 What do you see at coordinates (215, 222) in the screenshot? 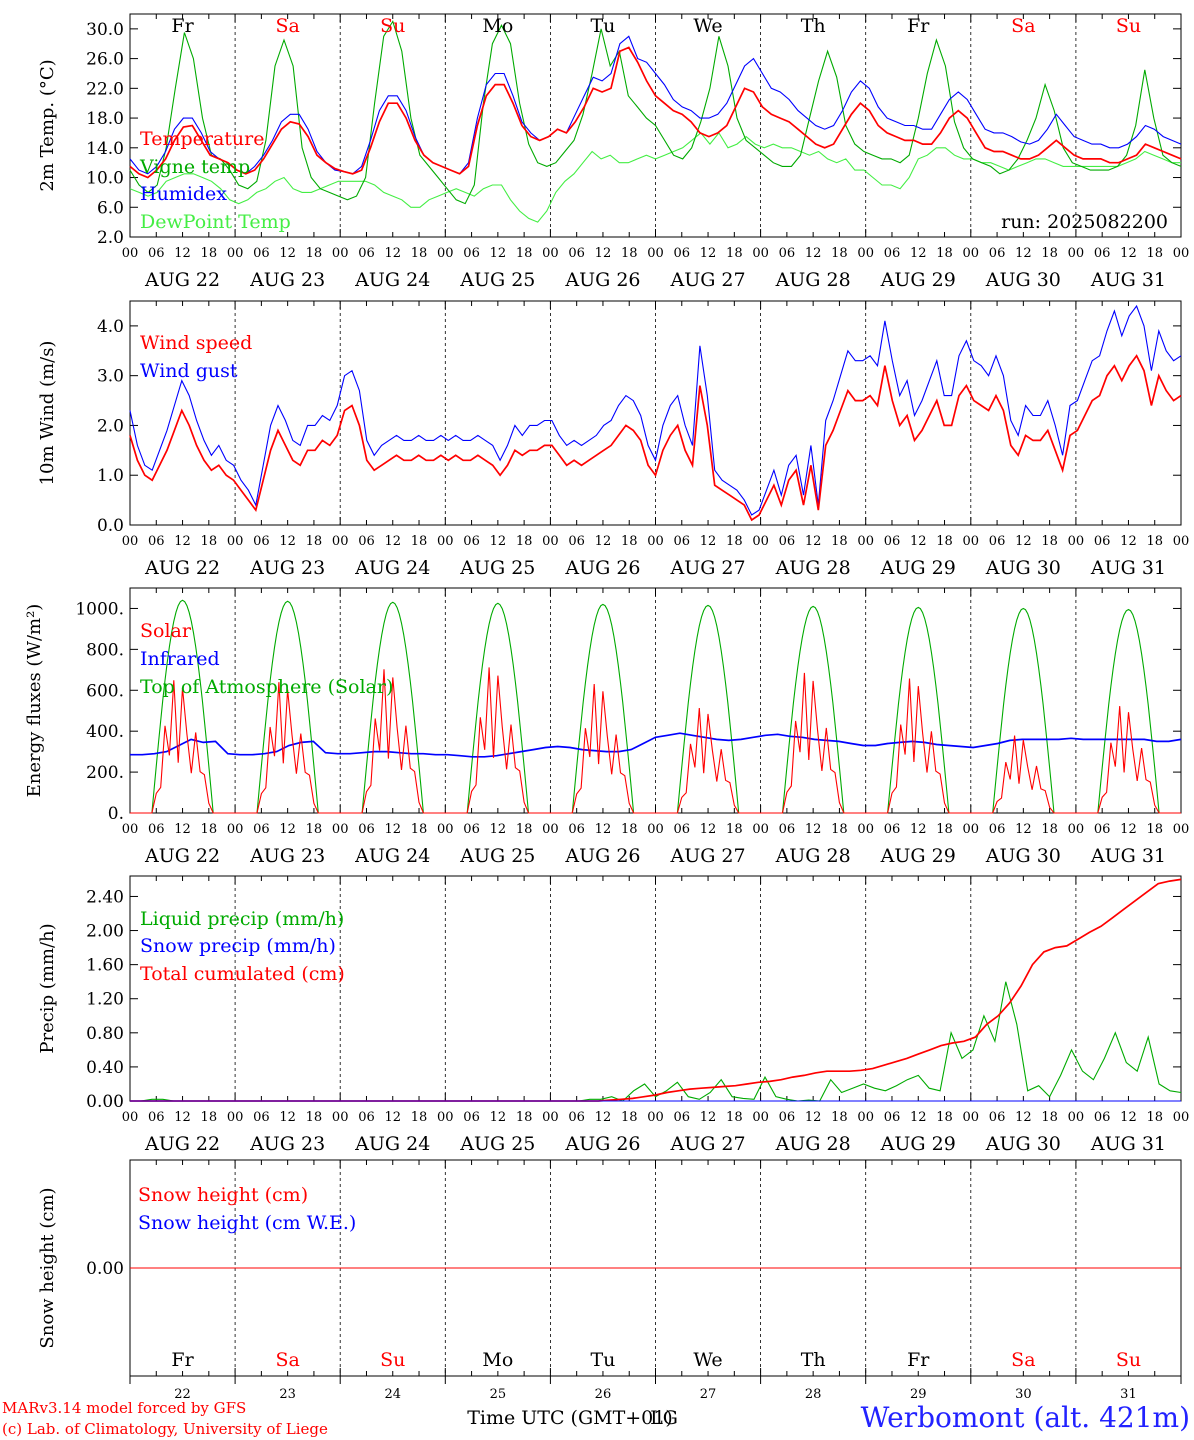
I see `legend-entry: DewPoint Temp` at bounding box center [215, 222].